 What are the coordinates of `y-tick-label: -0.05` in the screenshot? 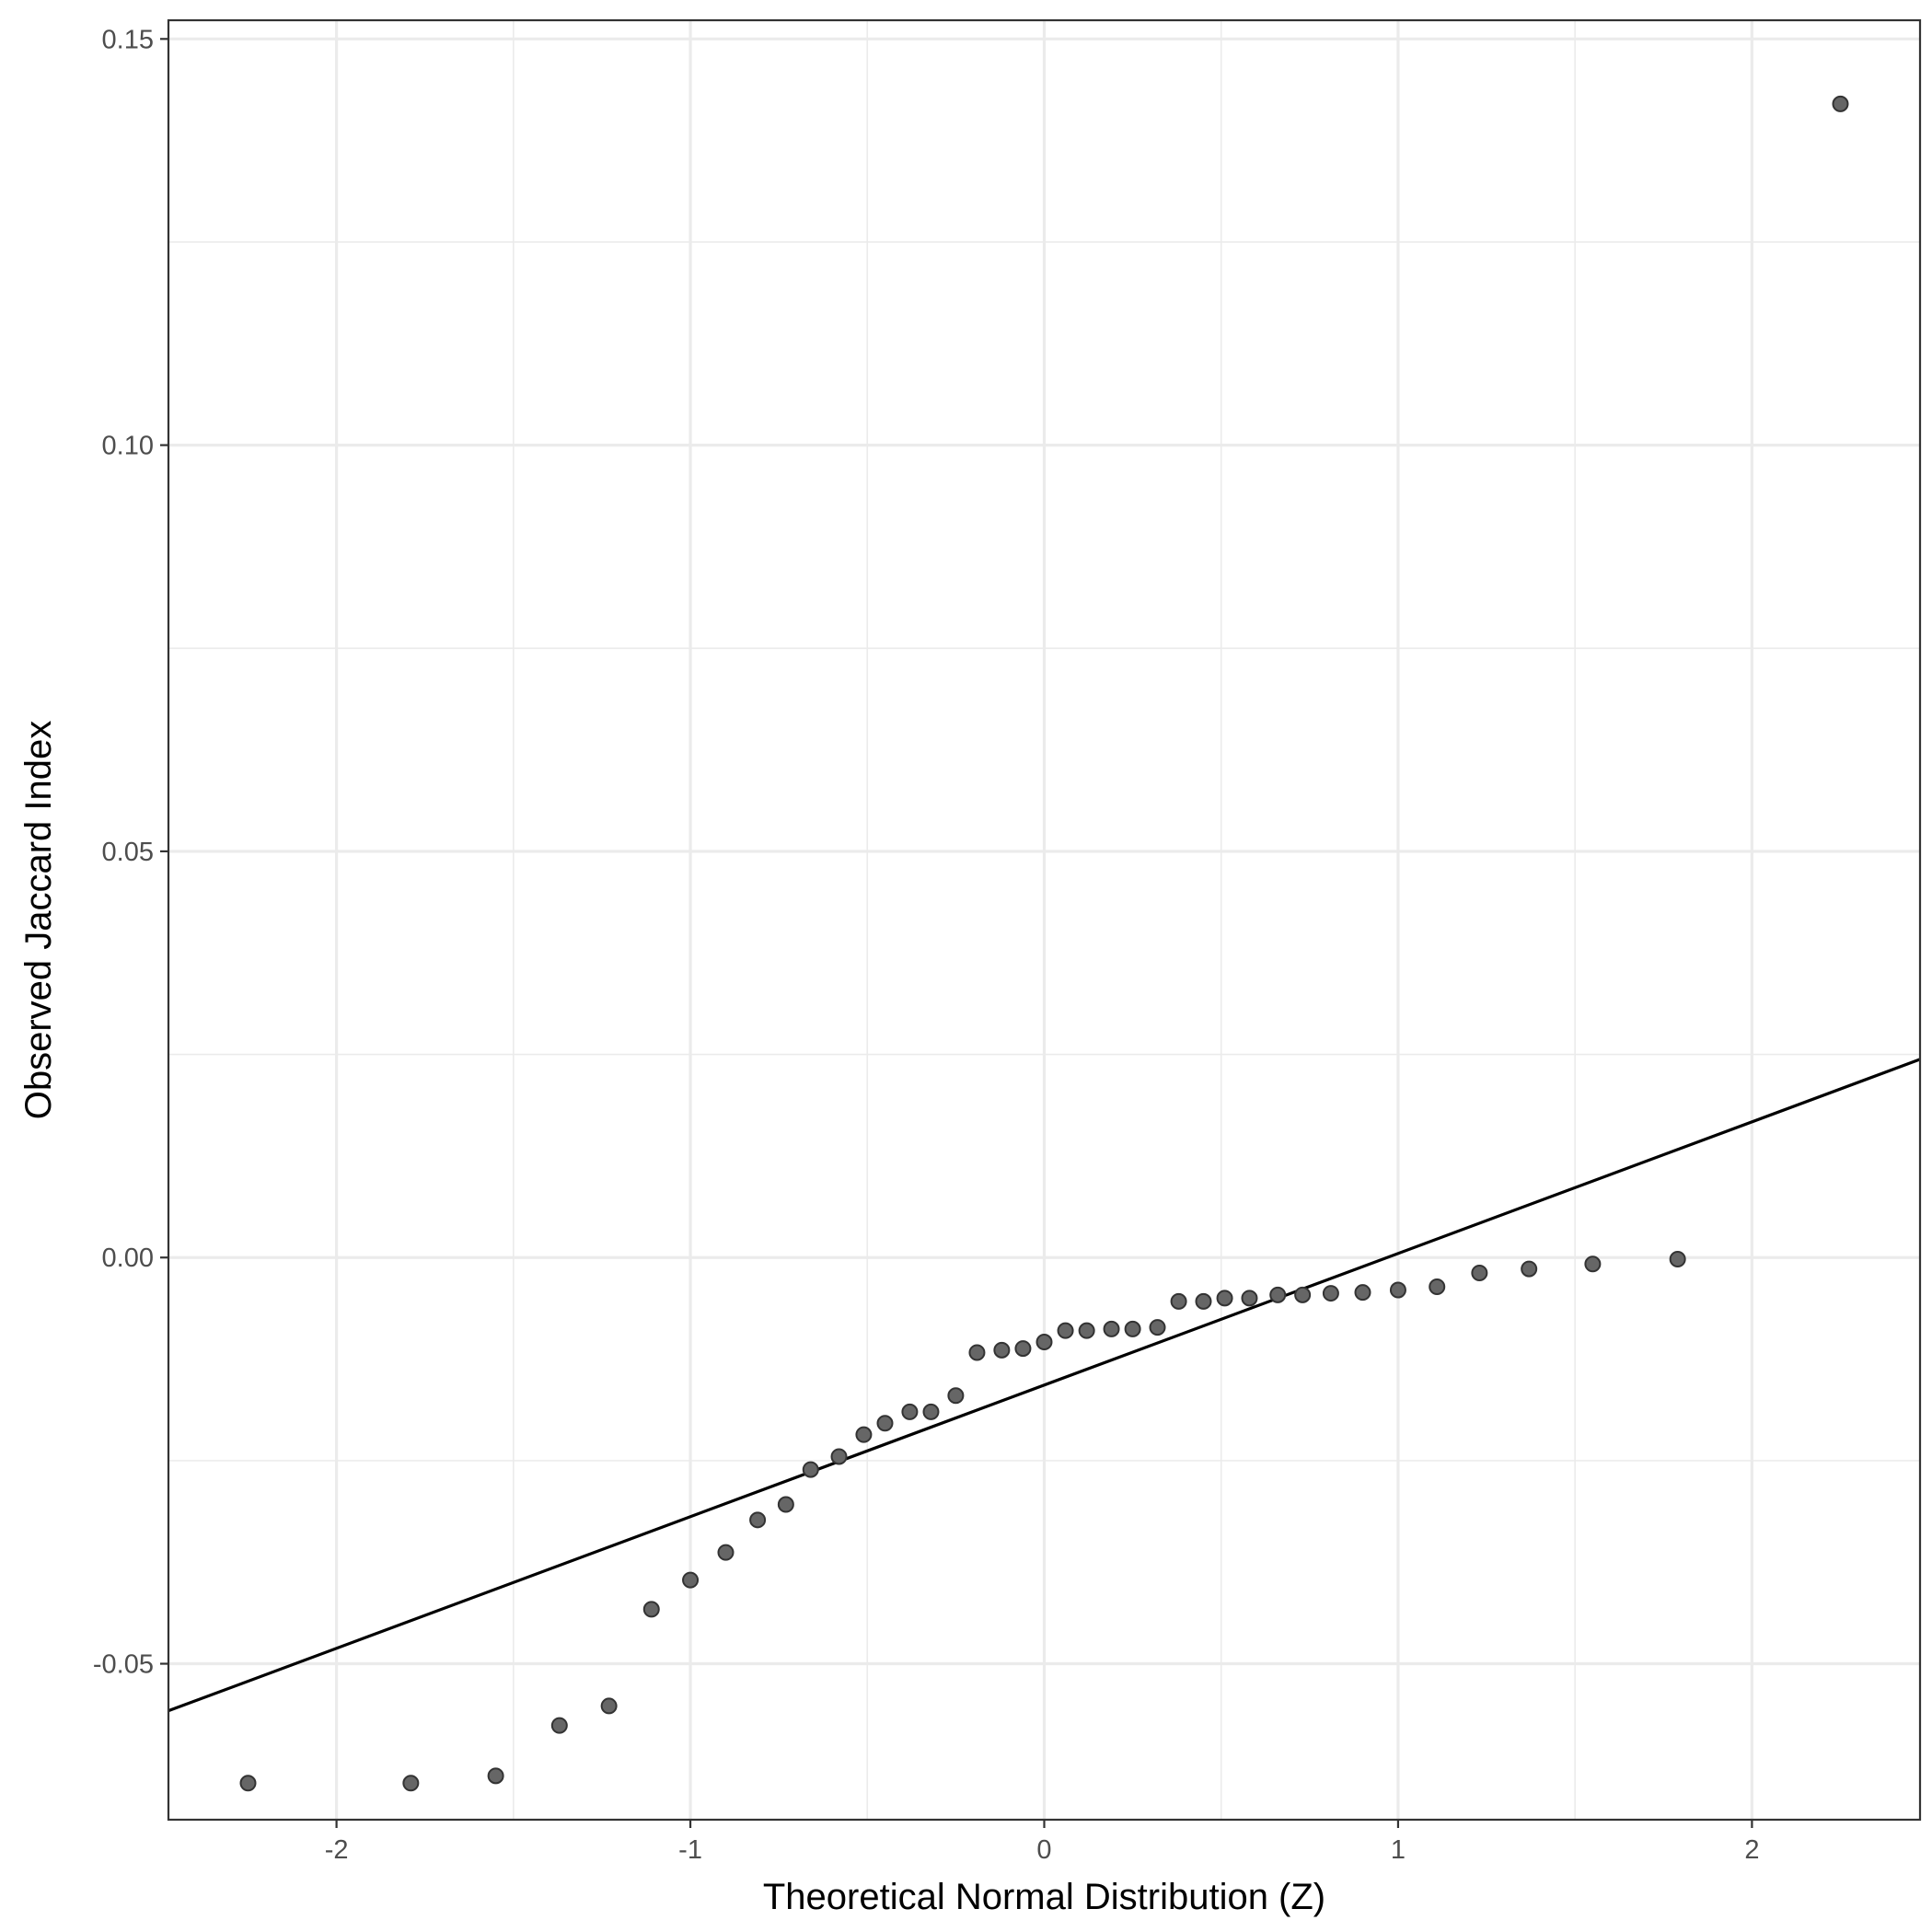 It's located at (124, 1665).